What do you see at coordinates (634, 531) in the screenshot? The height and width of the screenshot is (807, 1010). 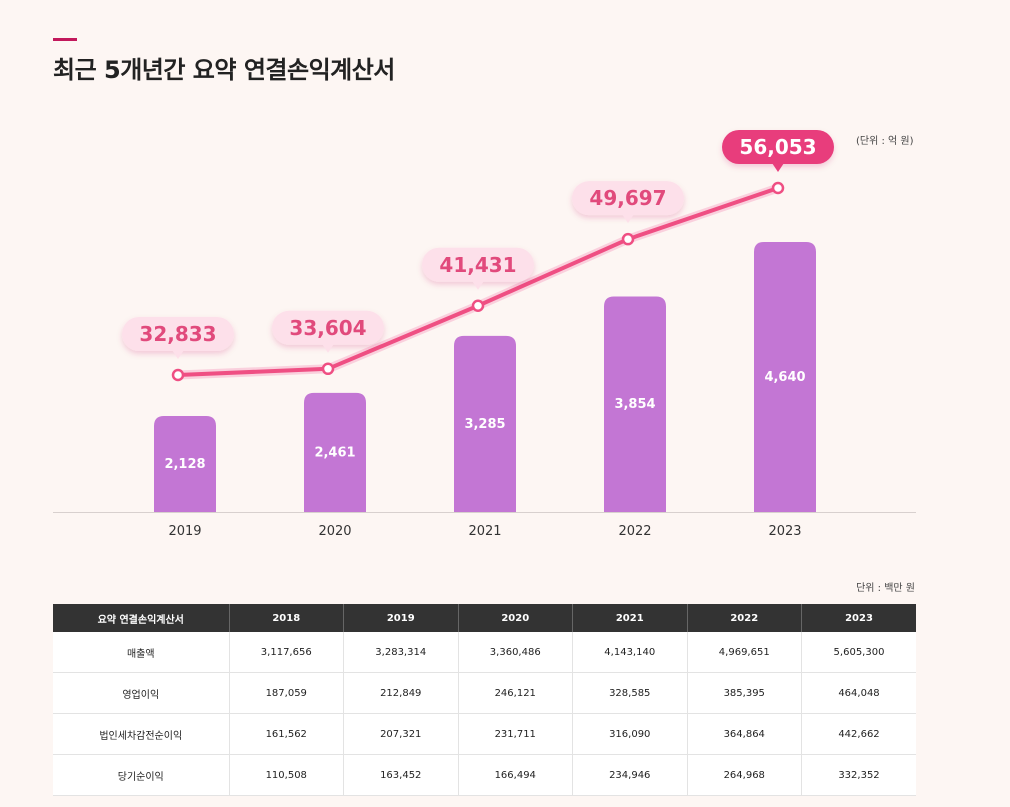 I see `x-tick-label: 2022` at bounding box center [634, 531].